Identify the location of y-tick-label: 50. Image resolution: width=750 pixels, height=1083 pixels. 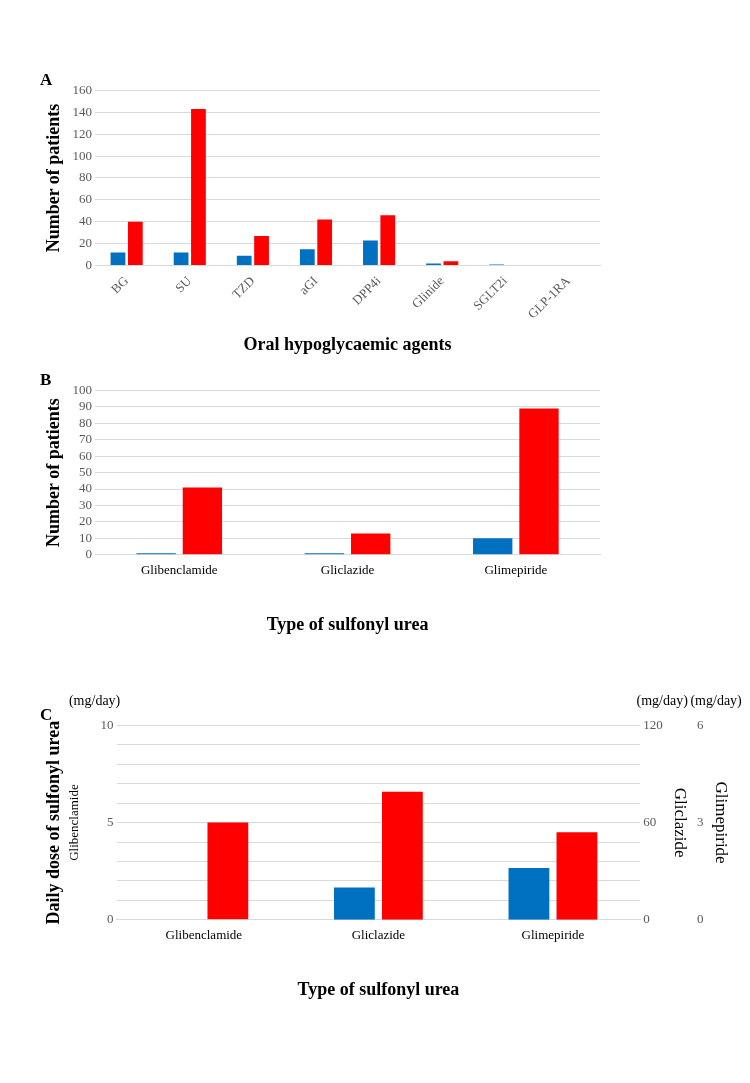
(86, 472).